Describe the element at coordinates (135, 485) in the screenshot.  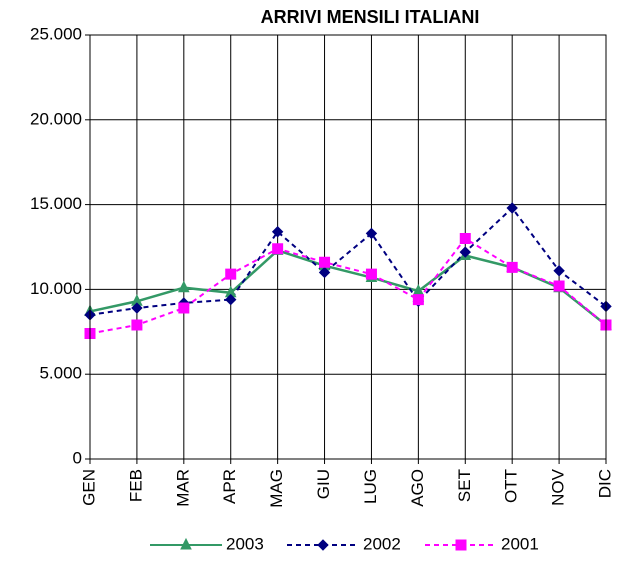
I see `x-tick-label: FEB` at that location.